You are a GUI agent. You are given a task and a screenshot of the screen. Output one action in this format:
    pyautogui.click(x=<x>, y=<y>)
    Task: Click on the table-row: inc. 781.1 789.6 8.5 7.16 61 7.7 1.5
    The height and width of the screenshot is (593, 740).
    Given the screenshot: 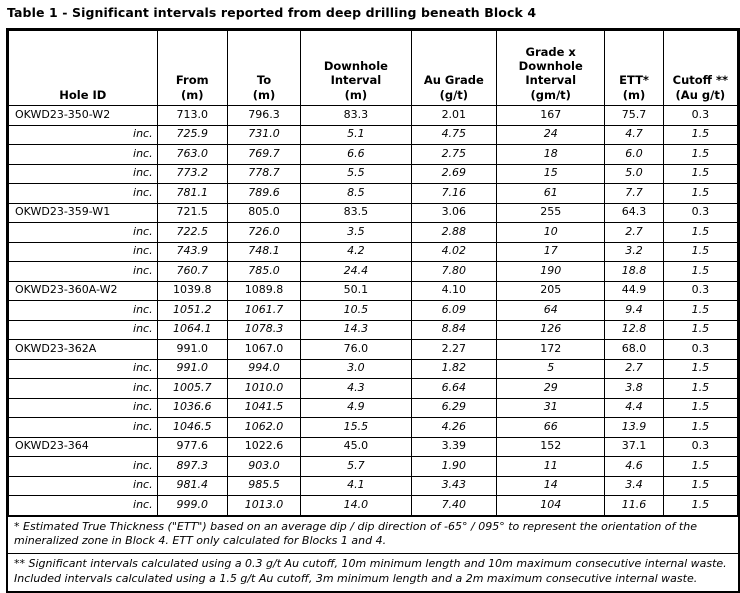 What is the action you would take?
    pyautogui.click(x=373, y=193)
    